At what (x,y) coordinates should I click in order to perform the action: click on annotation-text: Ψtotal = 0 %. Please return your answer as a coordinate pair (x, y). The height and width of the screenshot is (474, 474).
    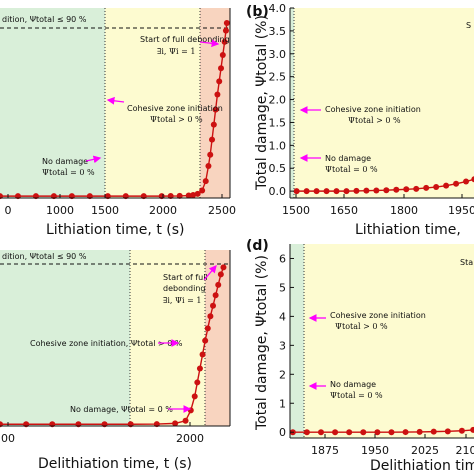
    Looking at the image, I should click on (68, 172).